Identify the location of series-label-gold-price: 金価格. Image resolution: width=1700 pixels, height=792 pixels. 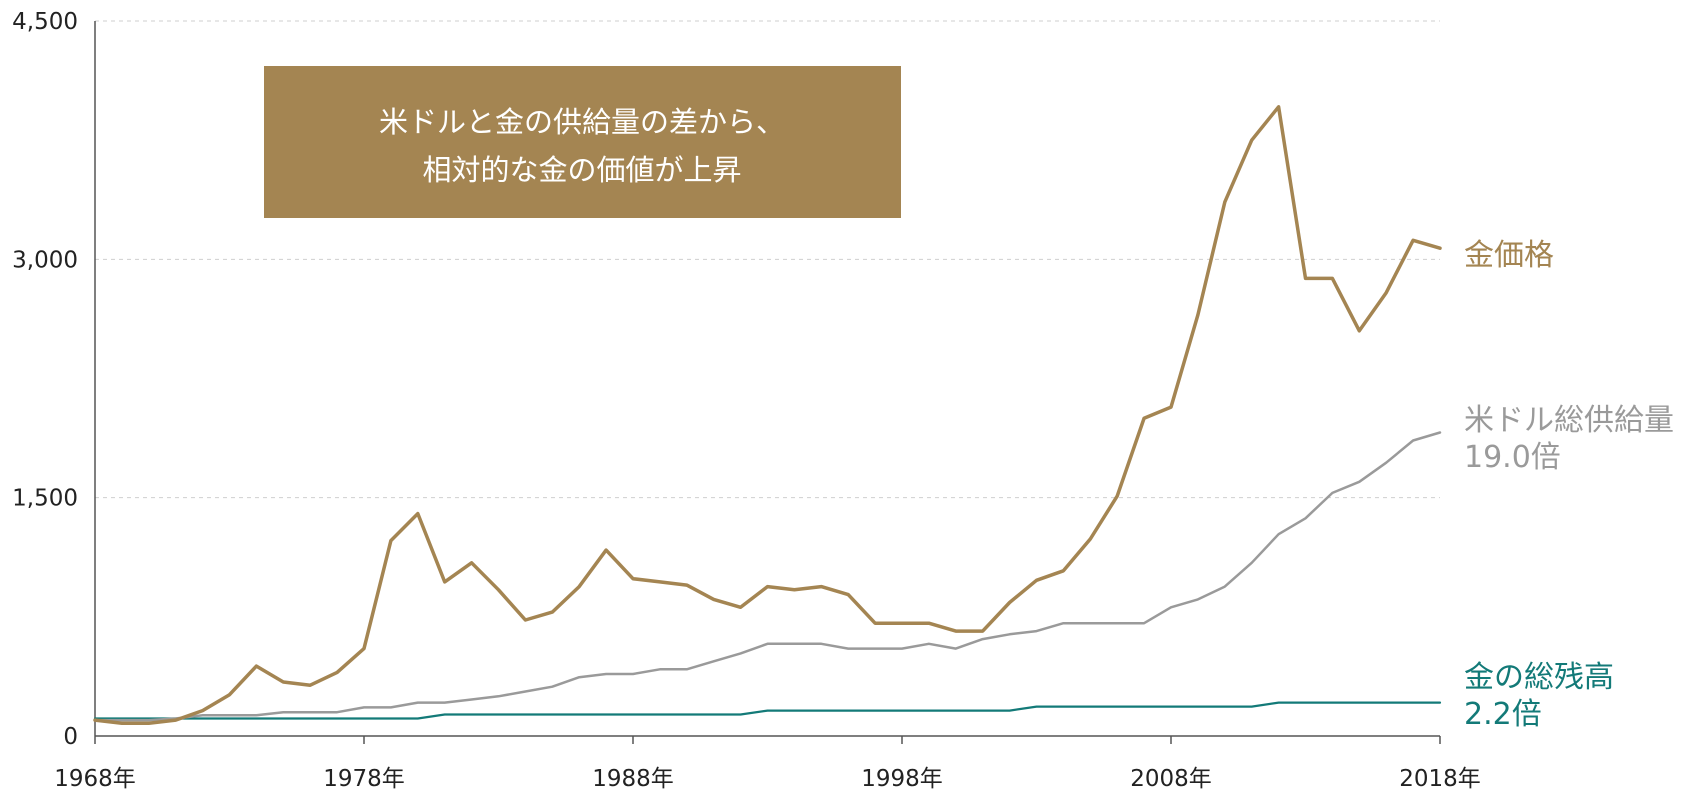
(1509, 255).